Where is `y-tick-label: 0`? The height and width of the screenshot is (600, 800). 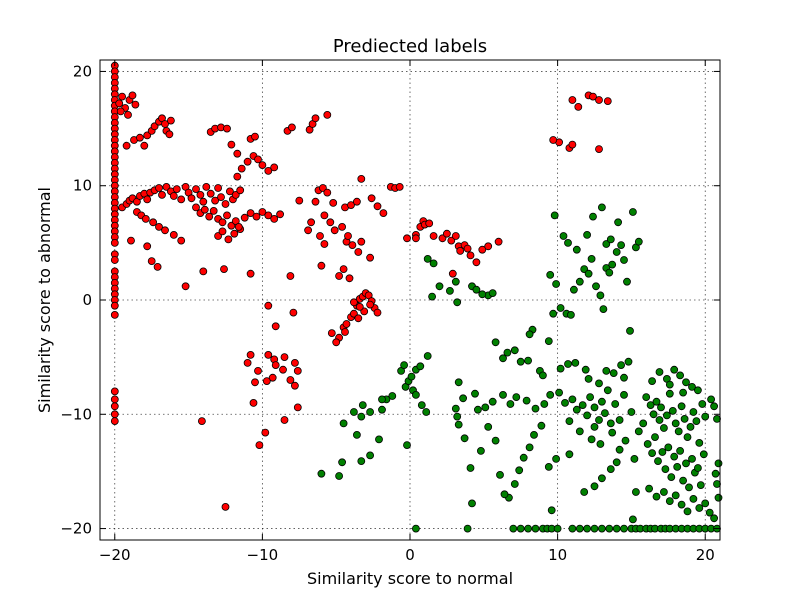
y-tick-label: 0 is located at coordinates (87, 300).